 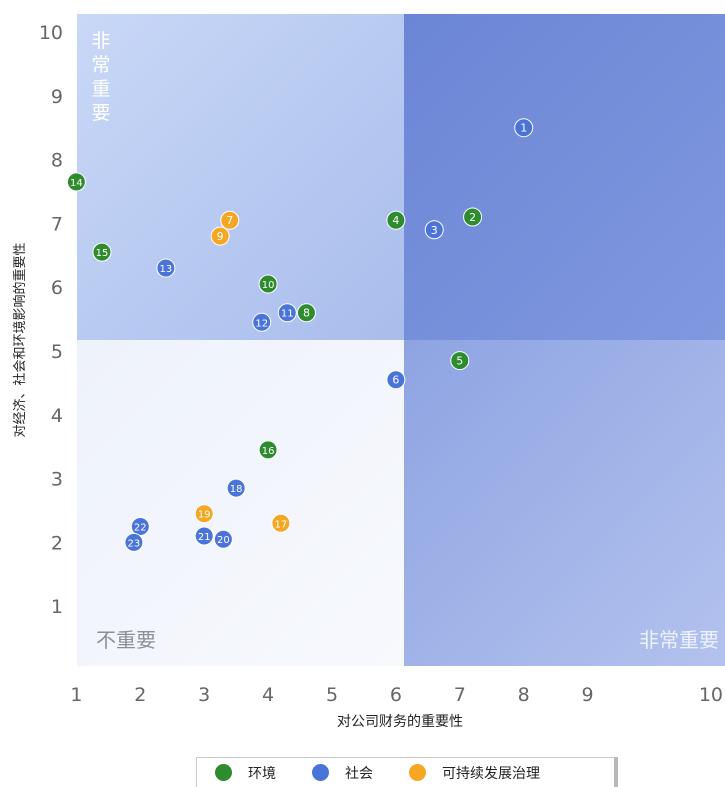 I want to click on y-tick-label: 5, so click(x=57, y=352).